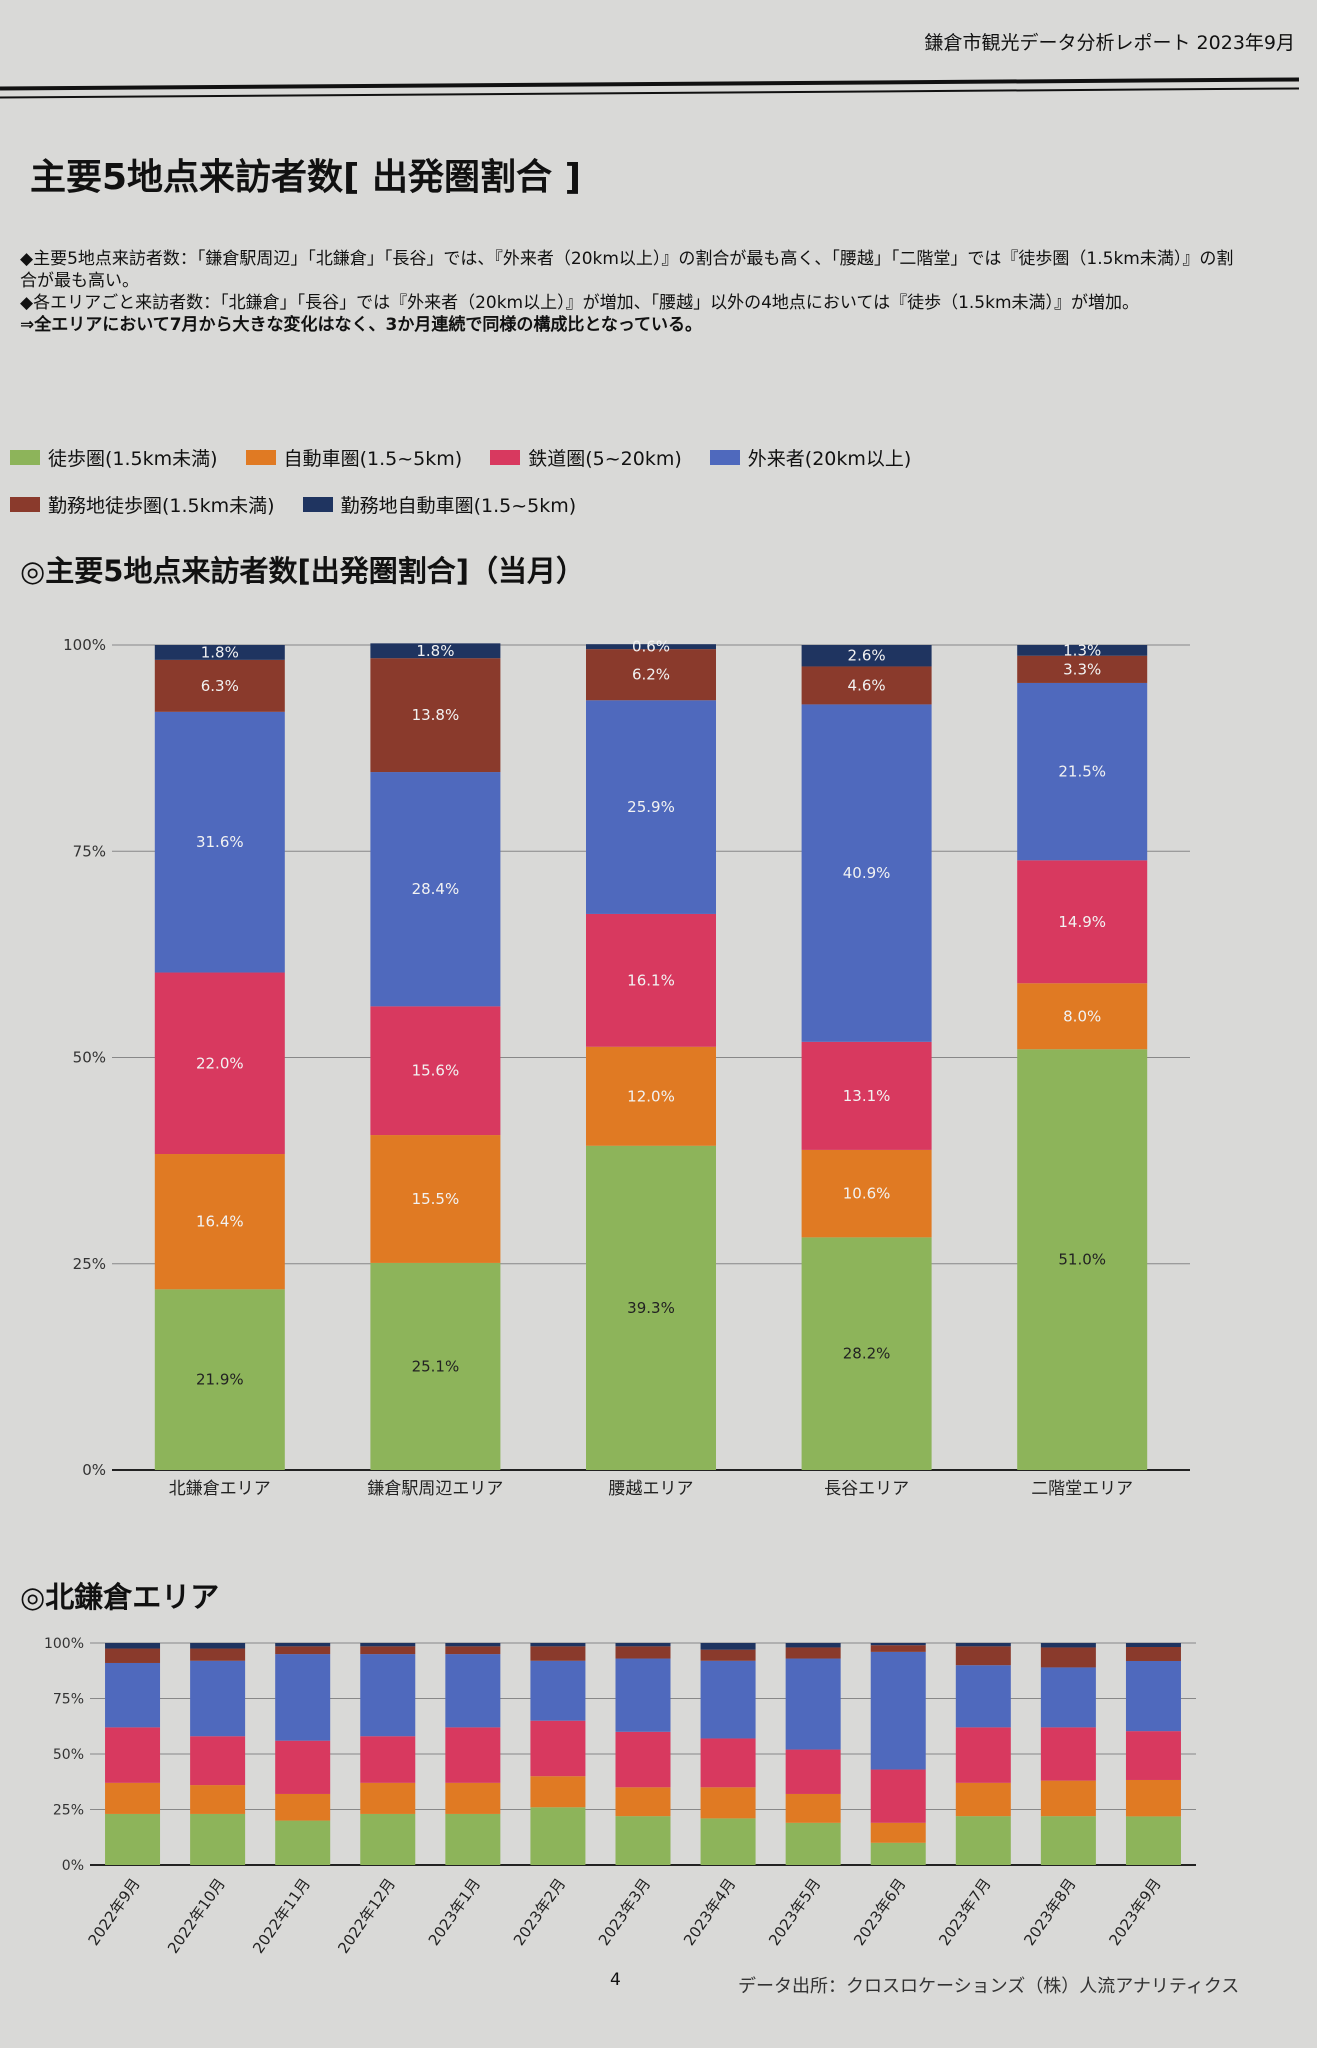  Describe the element at coordinates (879, 1912) in the screenshot. I see `x-tick-label: 2023年6月` at that location.